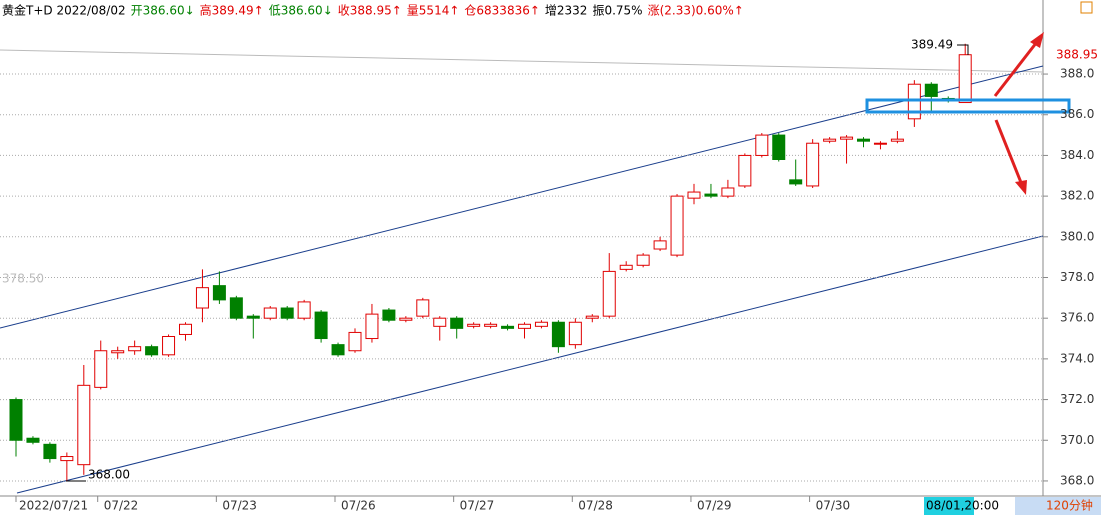 The height and width of the screenshot is (516, 1101). What do you see at coordinates (617, 11) in the screenshot?
I see `header-item: 振0.75%` at bounding box center [617, 11].